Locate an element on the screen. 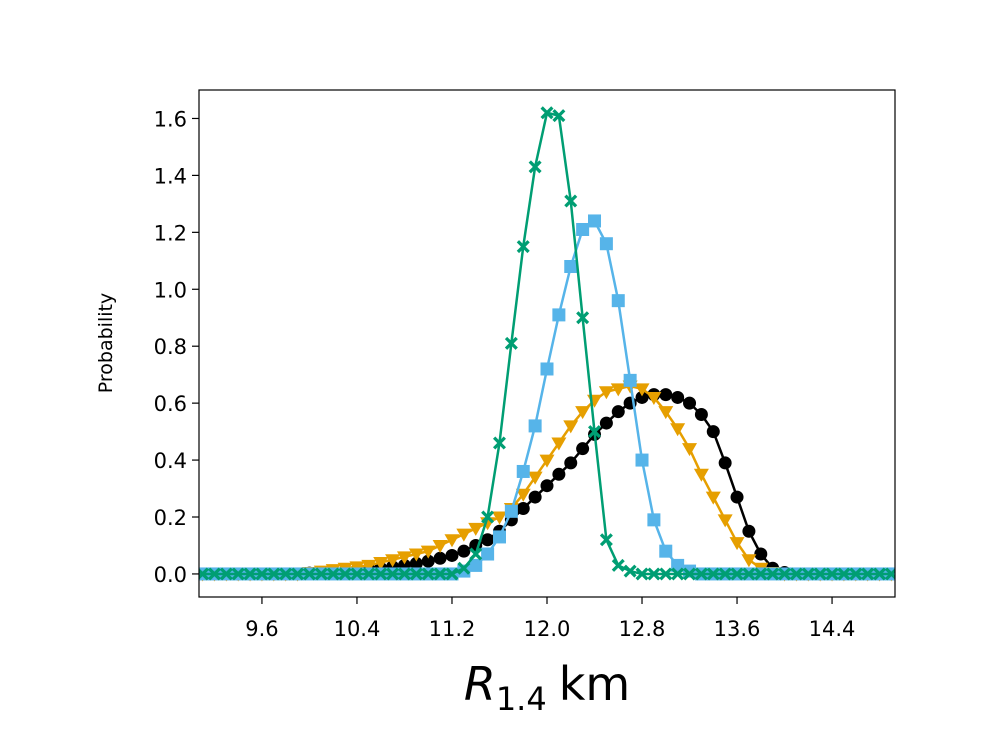 This screenshot has width=996, height=747. x-tick-label: 10.4 is located at coordinates (357, 629).